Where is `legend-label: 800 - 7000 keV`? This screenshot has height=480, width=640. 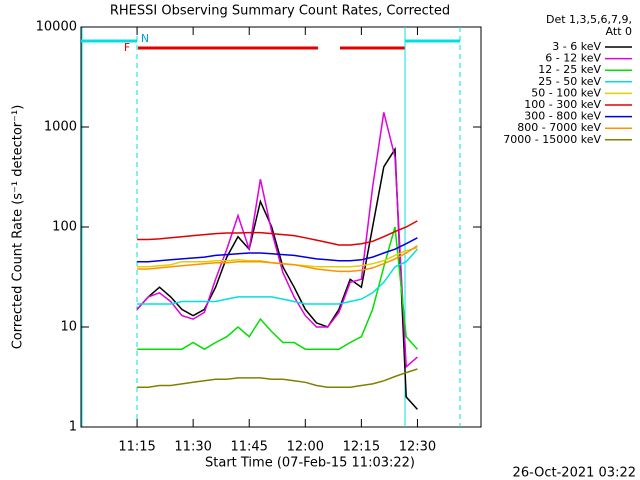 legend-label: 800 - 7000 keV is located at coordinates (559, 127).